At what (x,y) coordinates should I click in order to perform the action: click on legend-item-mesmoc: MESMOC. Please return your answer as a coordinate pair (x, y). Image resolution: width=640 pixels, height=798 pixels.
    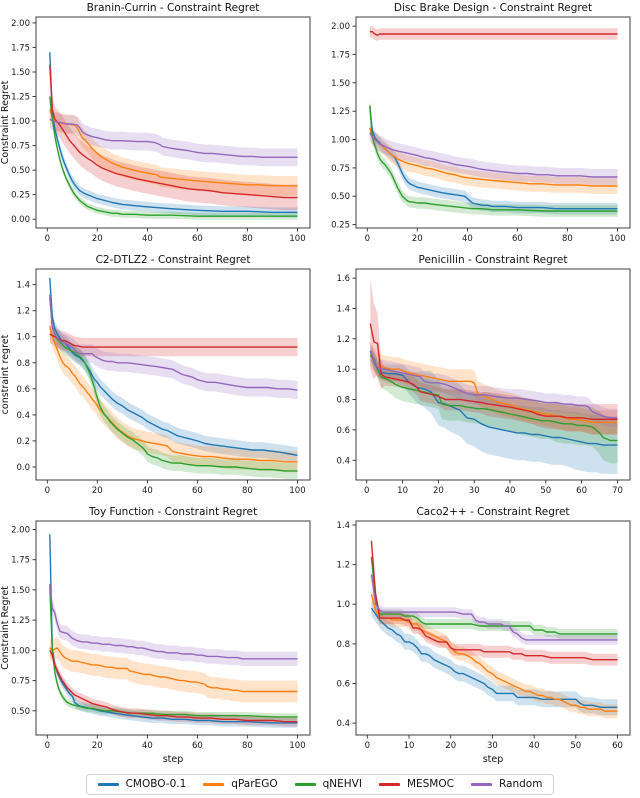
    Looking at the image, I should click on (416, 784).